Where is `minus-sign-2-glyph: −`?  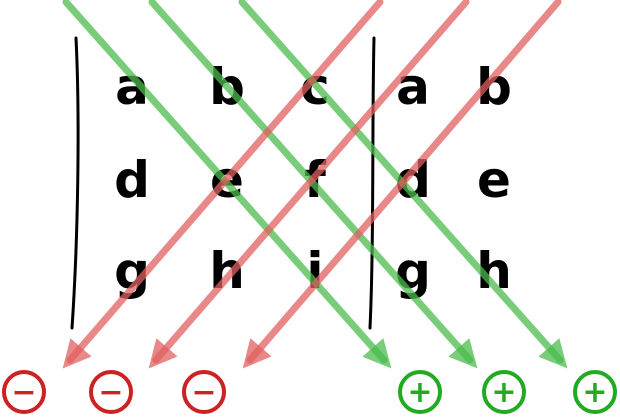
minus-sign-2-glyph: − is located at coordinates (110, 392).